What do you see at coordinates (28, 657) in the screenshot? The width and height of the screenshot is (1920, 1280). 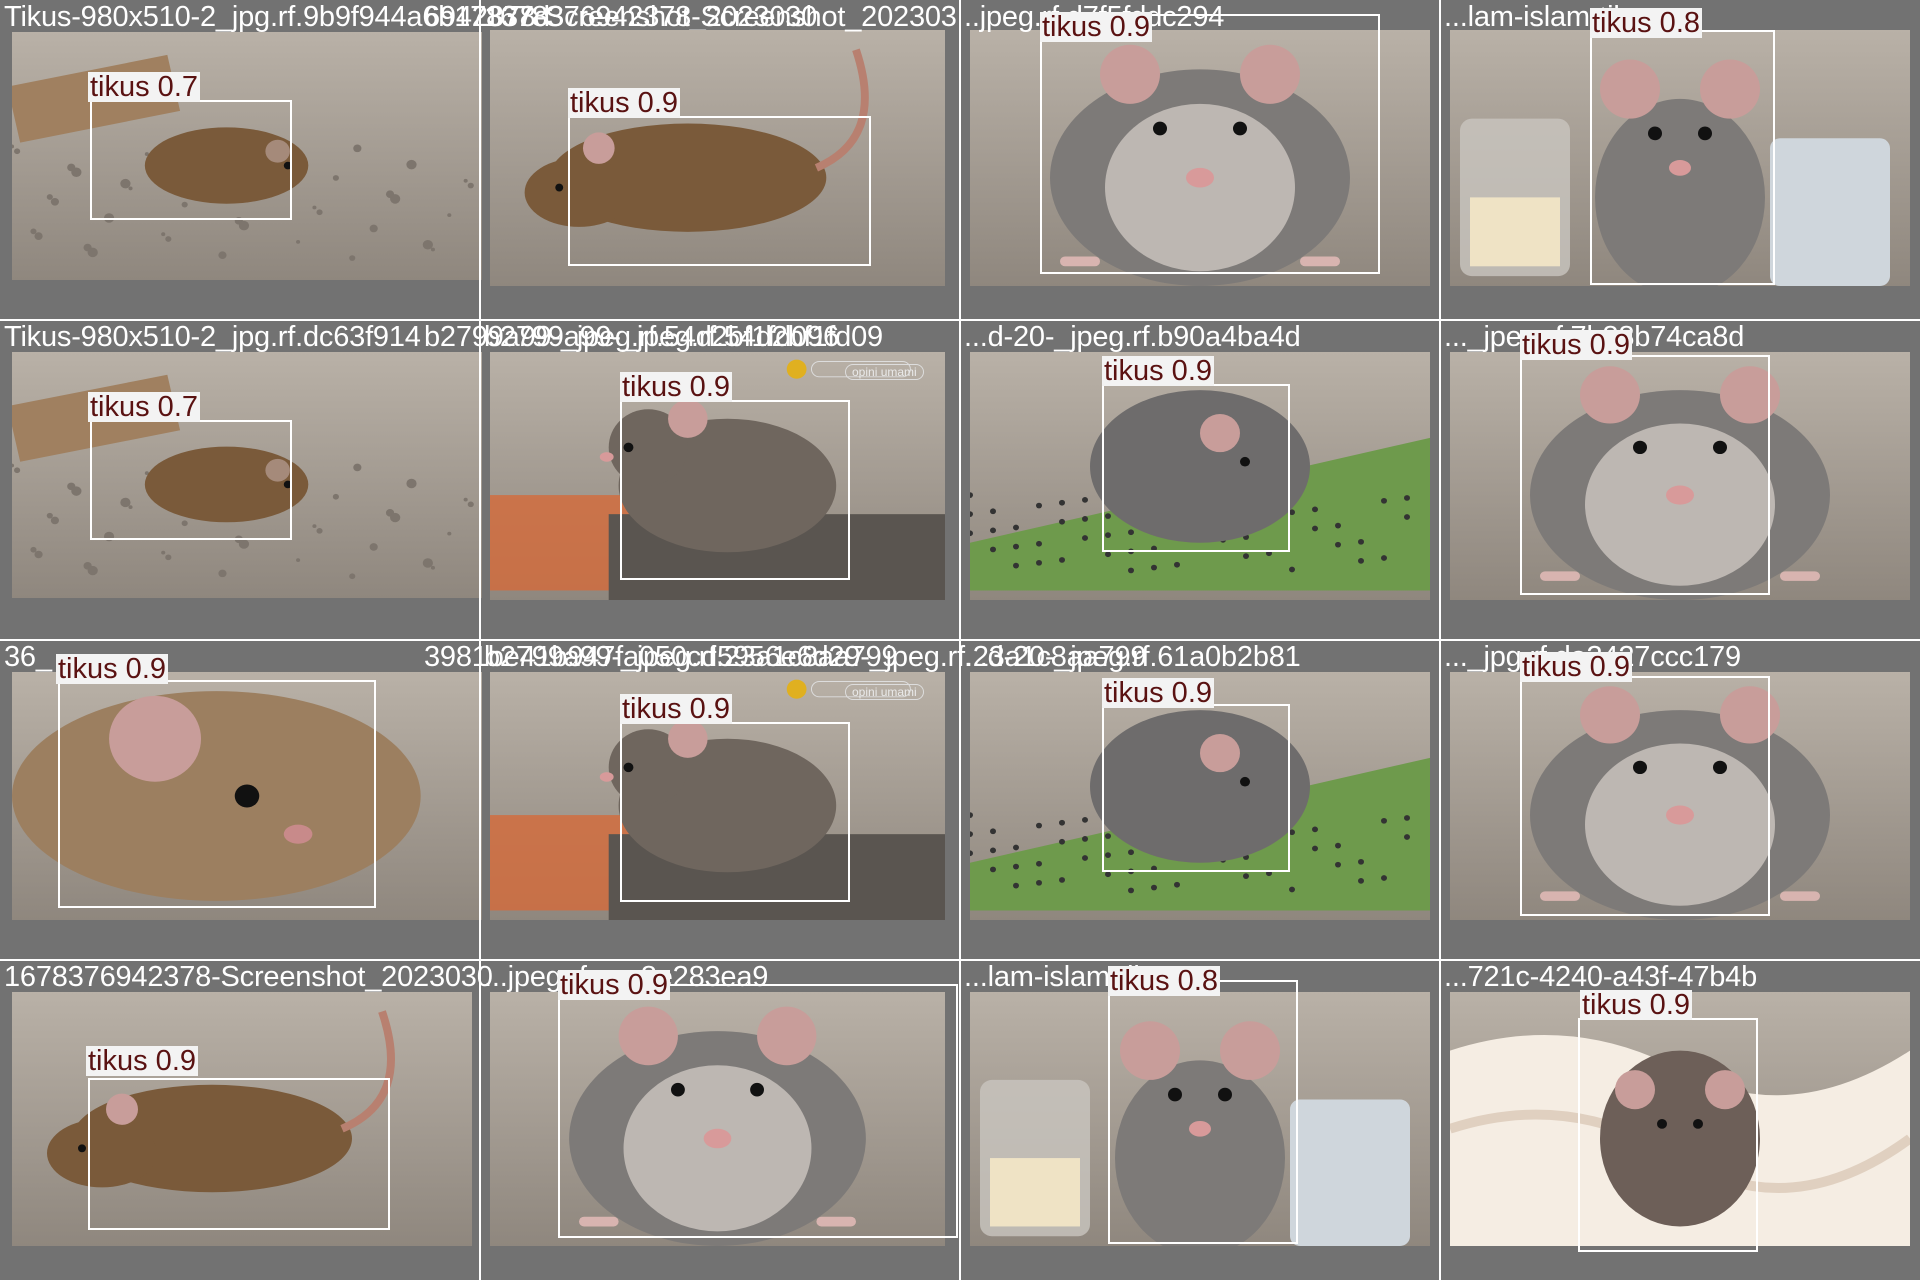 I see `tile-filename: 36_` at bounding box center [28, 657].